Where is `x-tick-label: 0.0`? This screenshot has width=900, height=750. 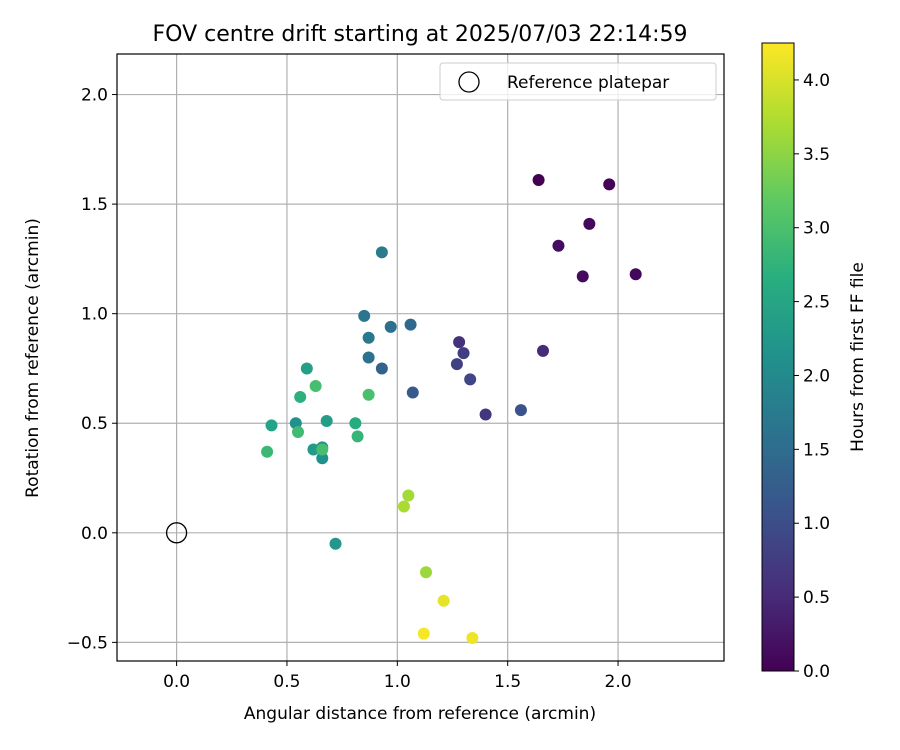 x-tick-label: 0.0 is located at coordinates (176, 682).